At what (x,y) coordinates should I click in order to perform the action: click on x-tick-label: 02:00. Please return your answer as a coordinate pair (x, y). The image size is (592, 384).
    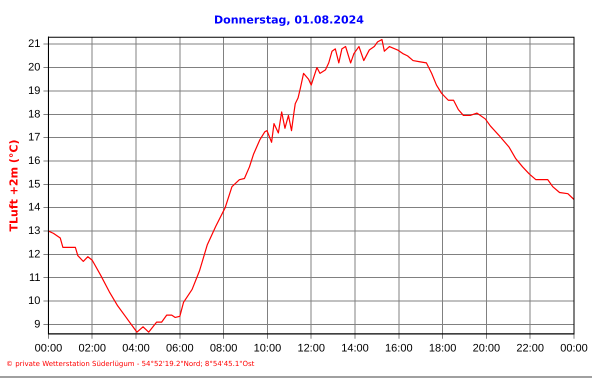
    Looking at the image, I should click on (92, 348).